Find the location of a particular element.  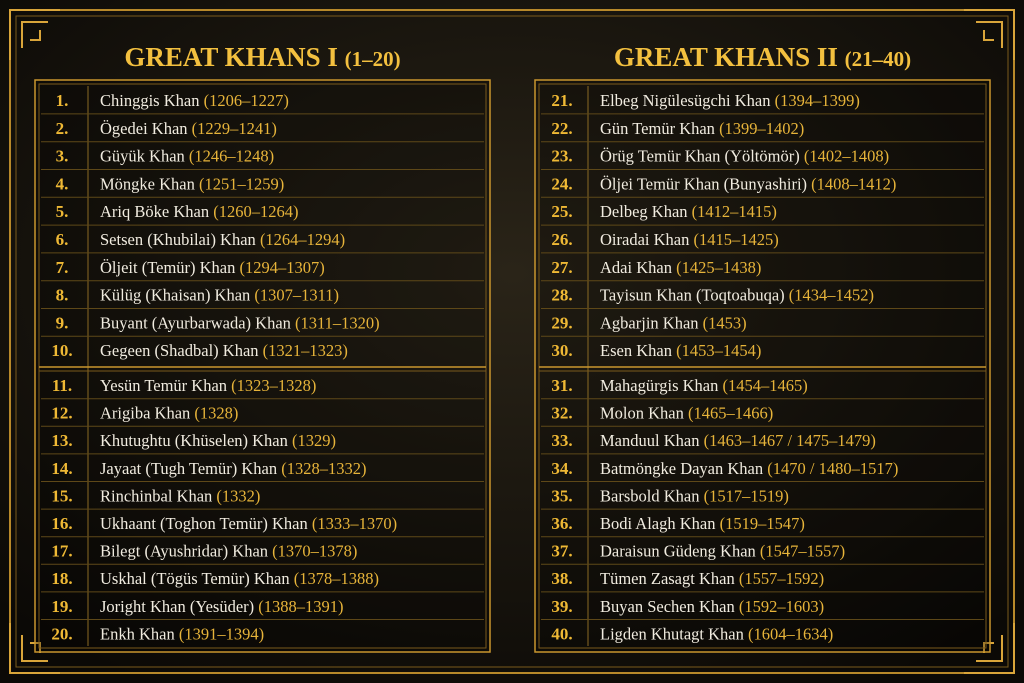

khan-name: Gegeen (Shadbal) Khan is located at coordinates (179, 350).